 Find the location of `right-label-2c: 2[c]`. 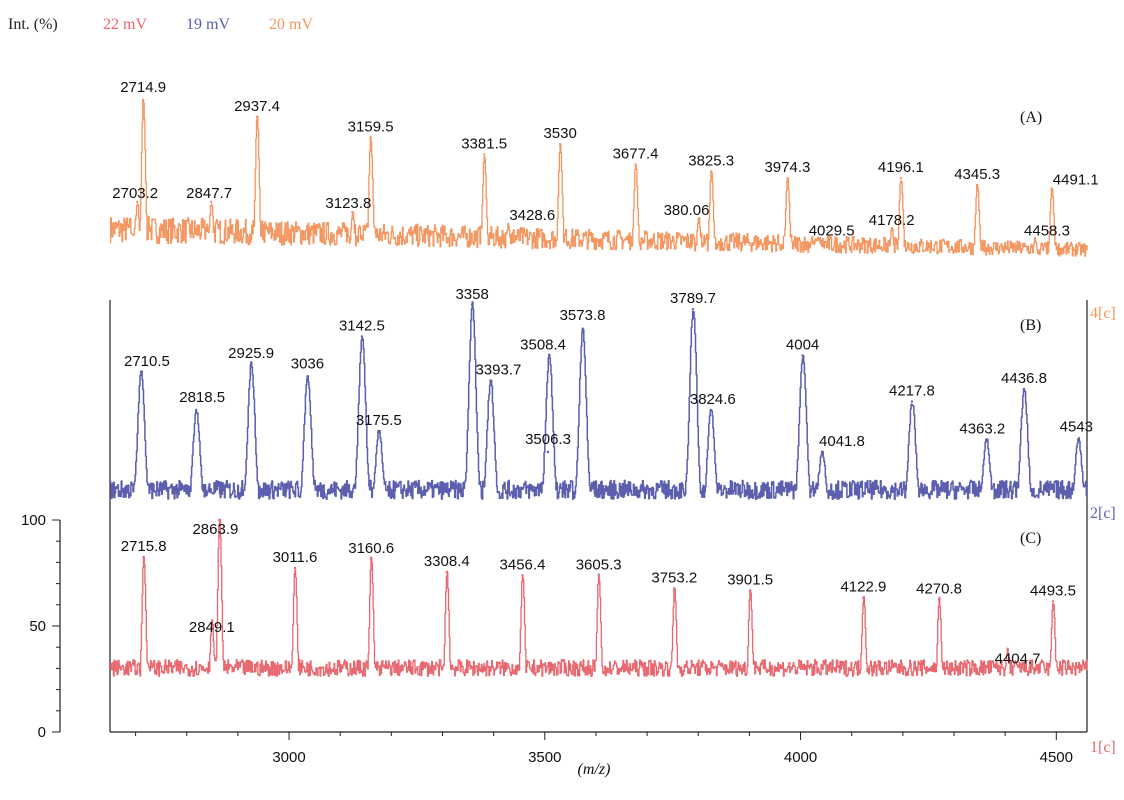

right-label-2c: 2[c] is located at coordinates (1103, 513).